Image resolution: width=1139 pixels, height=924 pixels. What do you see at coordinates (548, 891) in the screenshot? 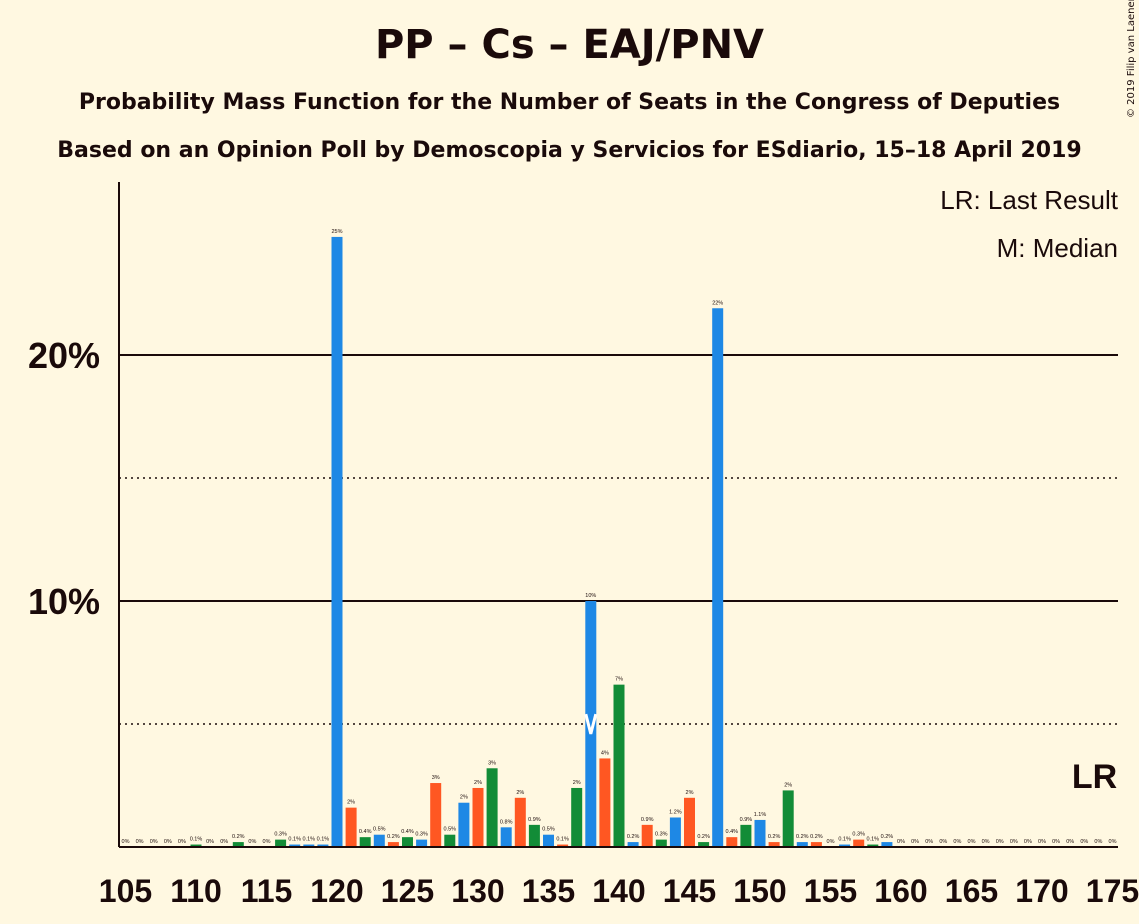
I see `x-tick-label: 135` at bounding box center [548, 891].